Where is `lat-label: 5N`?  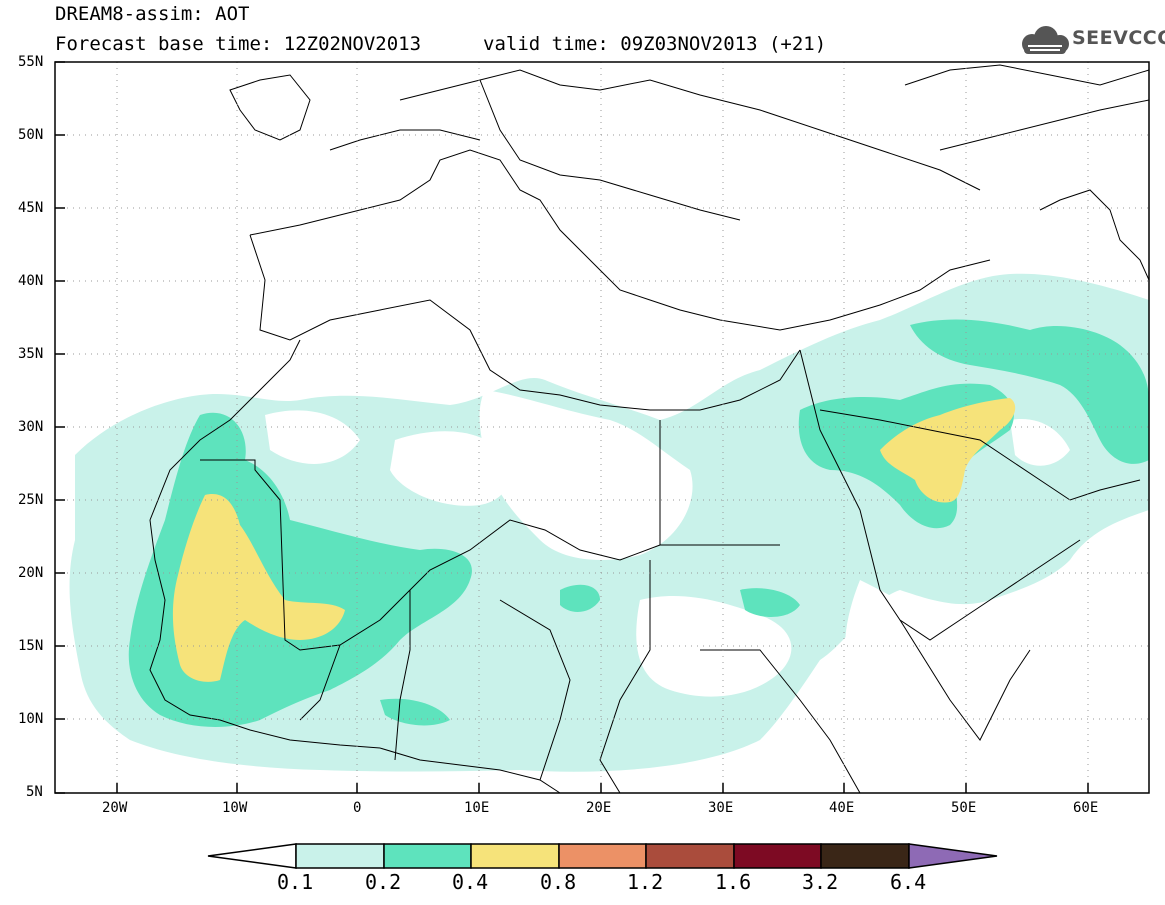
lat-label: 5N is located at coordinates (34, 792).